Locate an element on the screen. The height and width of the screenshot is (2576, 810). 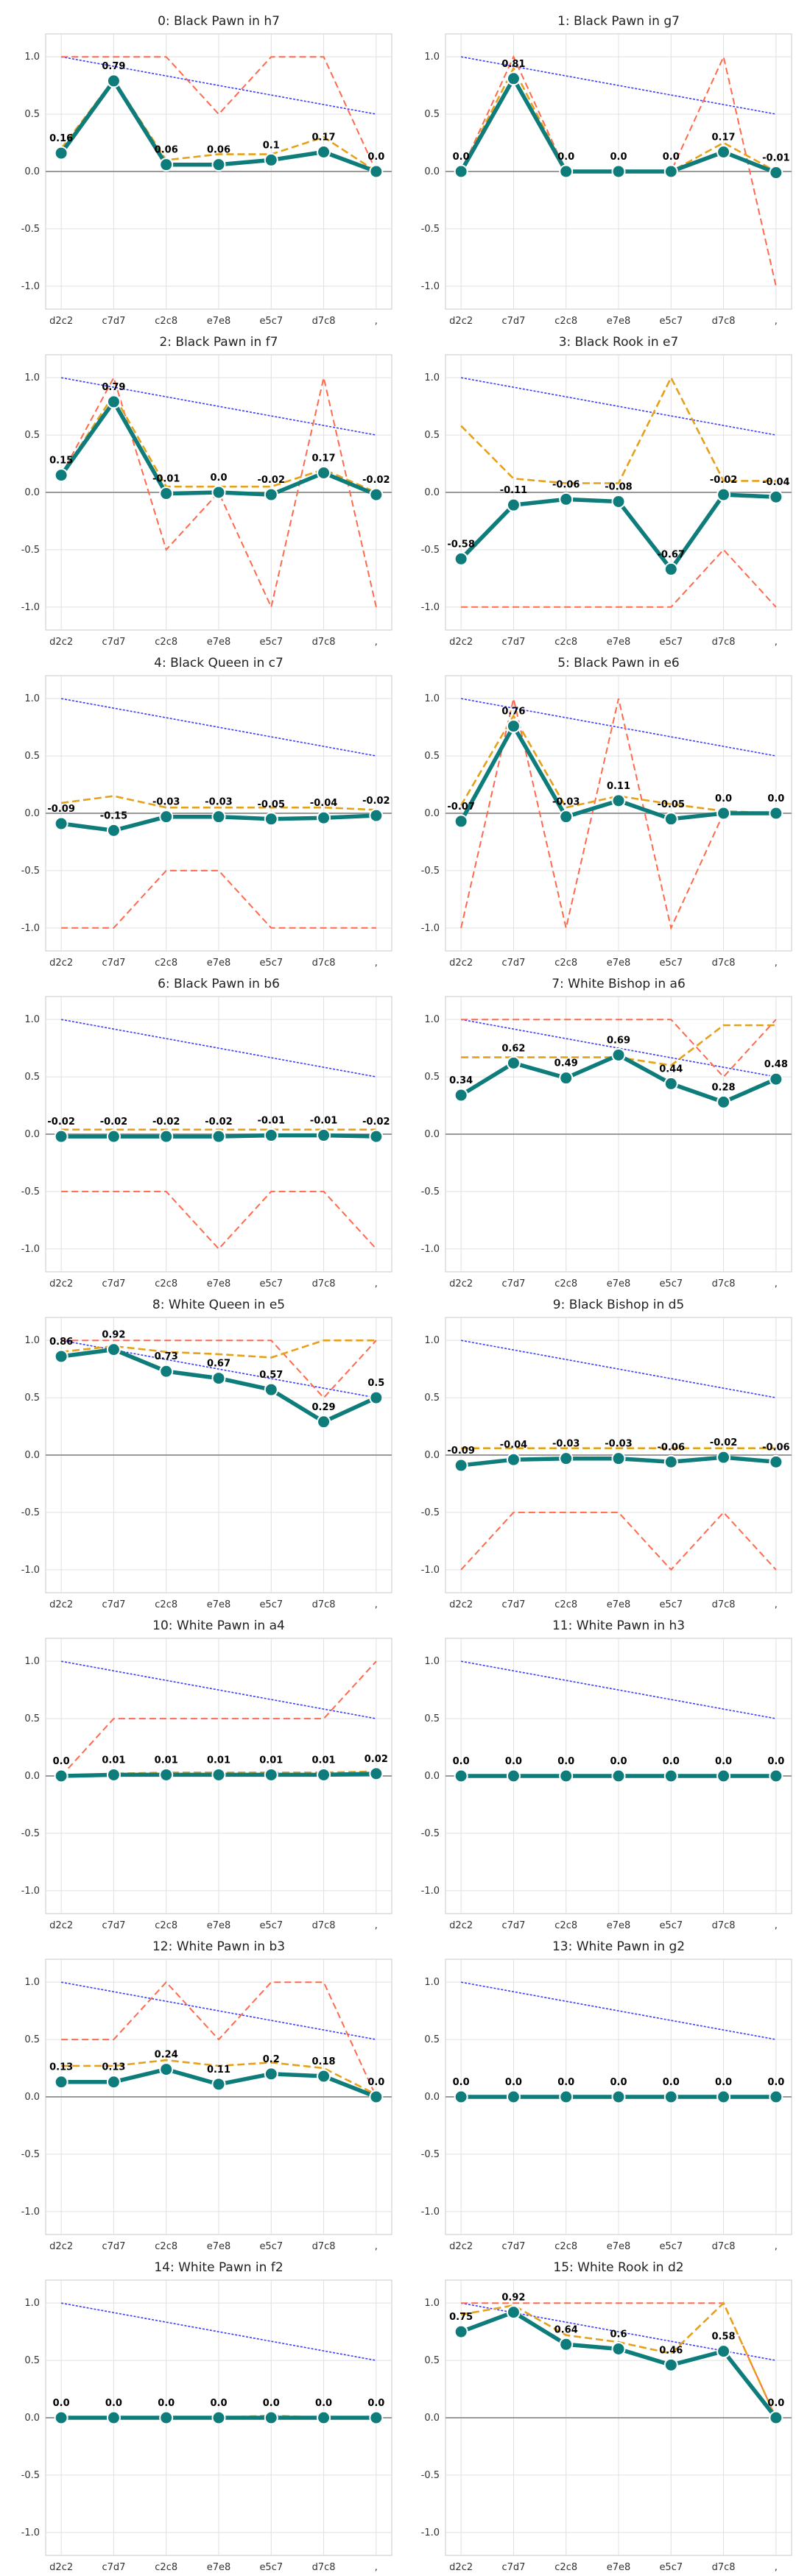
data-label: -0.67 is located at coordinates (671, 554).